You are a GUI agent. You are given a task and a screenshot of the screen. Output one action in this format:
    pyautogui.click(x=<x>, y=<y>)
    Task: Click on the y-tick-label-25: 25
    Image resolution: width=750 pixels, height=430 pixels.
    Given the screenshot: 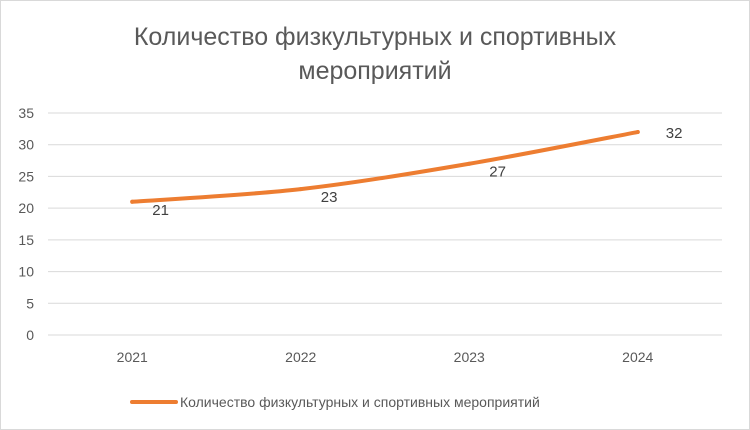 What is the action you would take?
    pyautogui.click(x=26, y=176)
    